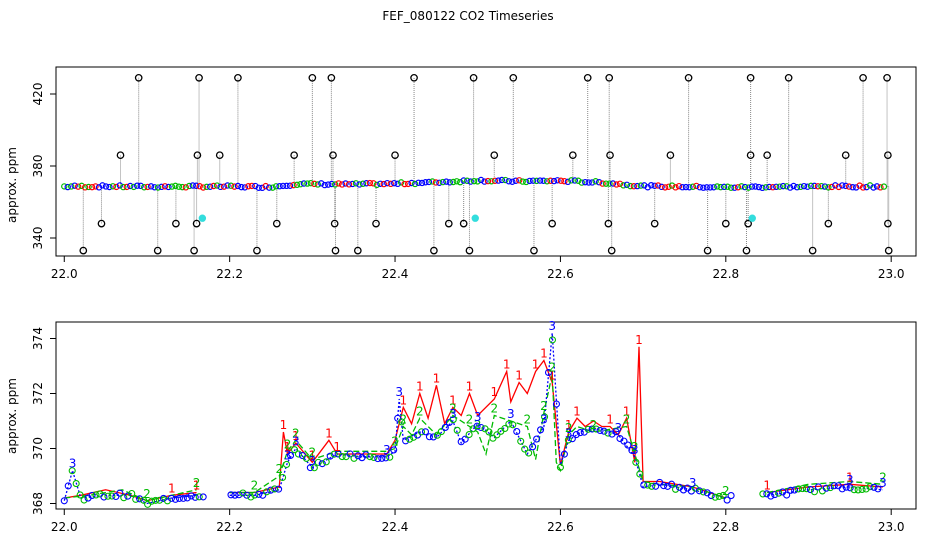  Describe the element at coordinates (64, 527) in the screenshot. I see `bottom-x-tick-label: 22.0` at that location.